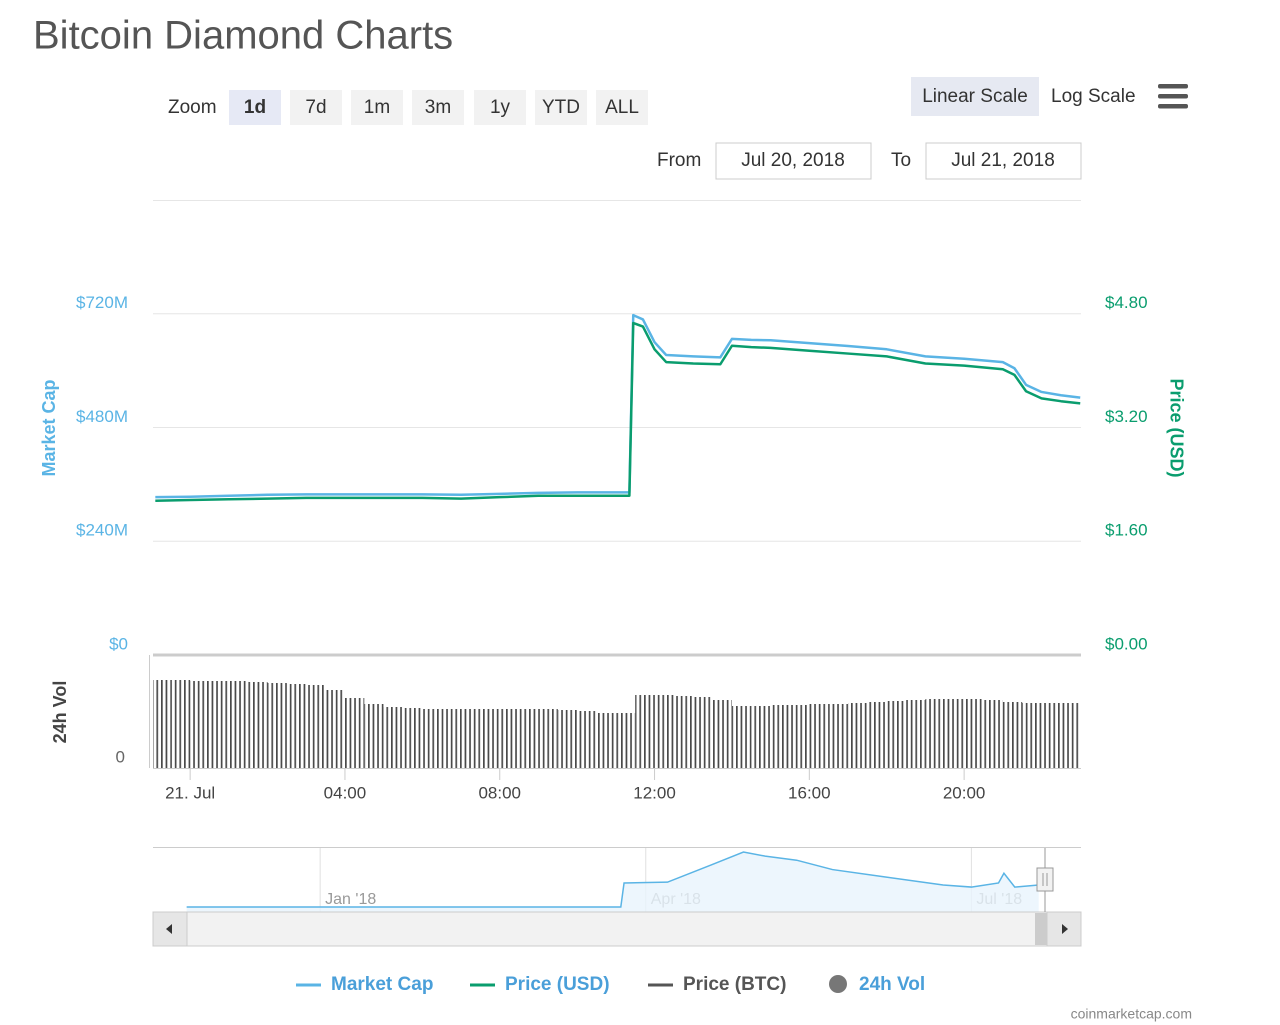 The width and height of the screenshot is (1280, 1025). Describe the element at coordinates (1126, 530) in the screenshot. I see `y2-tick-label: $1.60` at that location.